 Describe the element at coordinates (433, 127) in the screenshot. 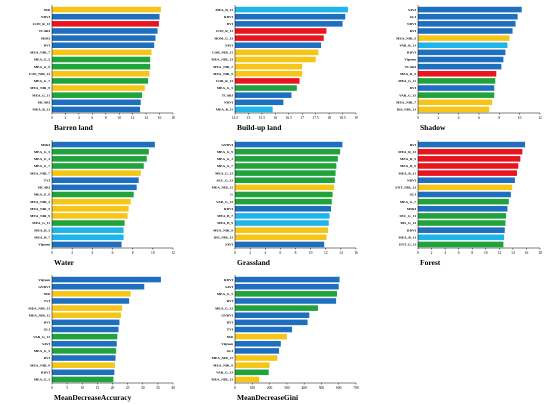

I see `panel-title: Shadow` at that location.